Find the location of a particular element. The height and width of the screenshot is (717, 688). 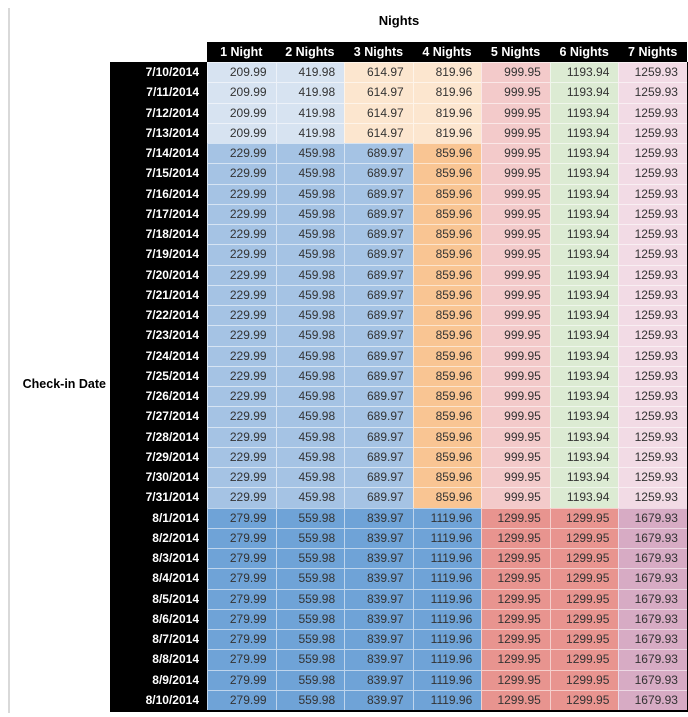

price-cell: 419.98 is located at coordinates (310, 132).